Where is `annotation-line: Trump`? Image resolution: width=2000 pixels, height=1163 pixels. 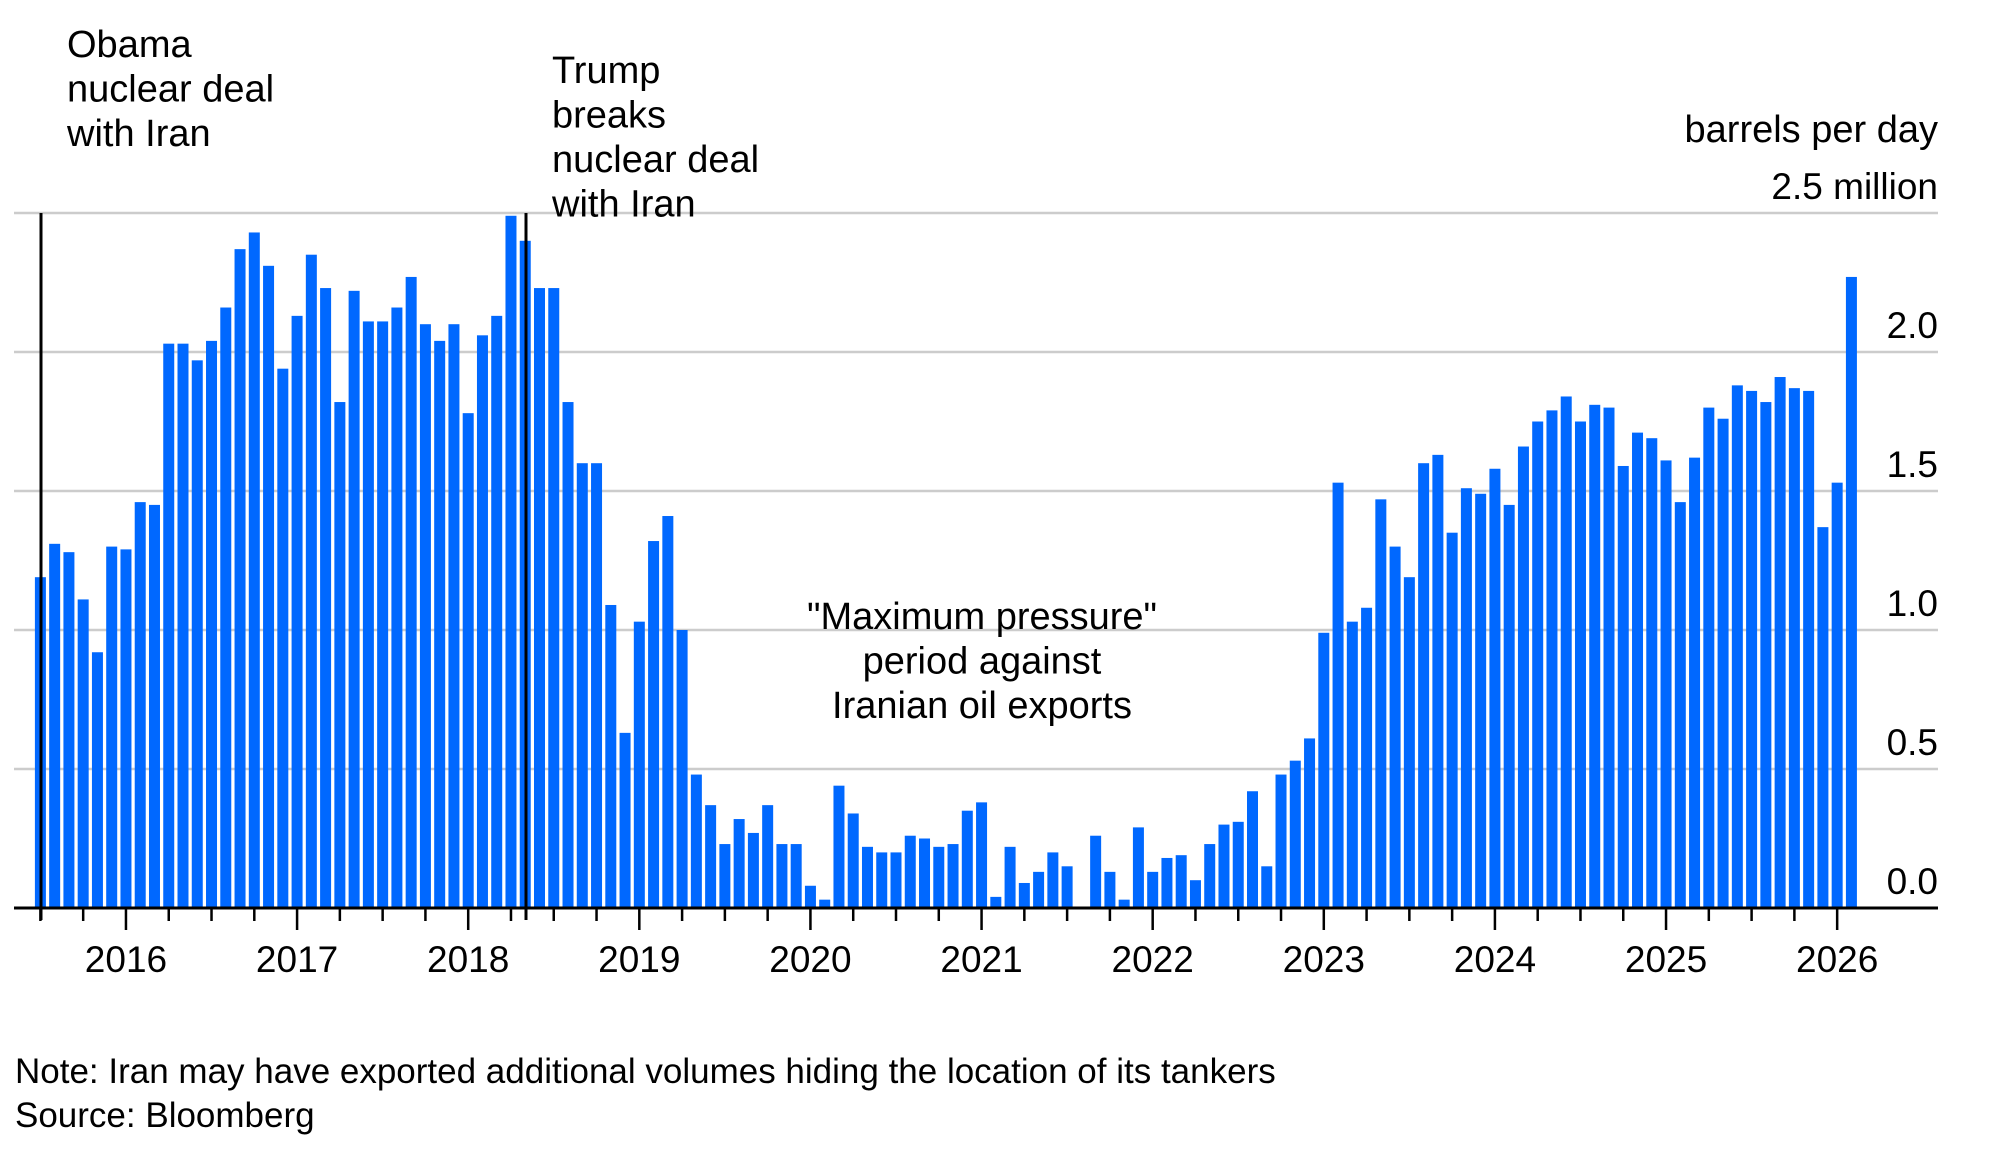 annotation-line: Trump is located at coordinates (606, 71).